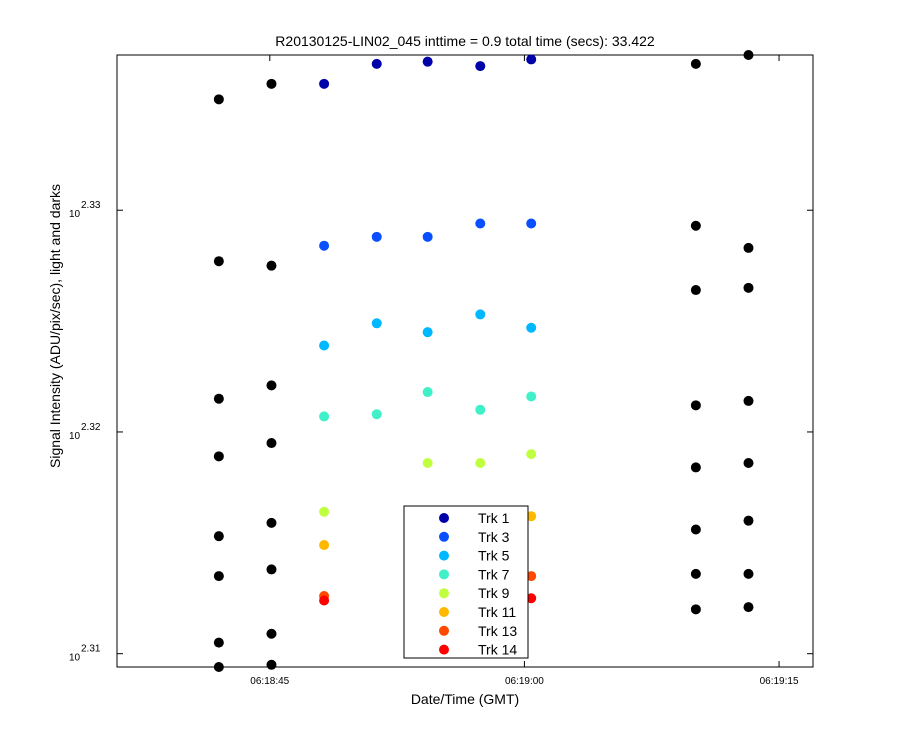 The height and width of the screenshot is (755, 900). Describe the element at coordinates (91, 649) in the screenshot. I see `y-tick-exponent: 2.31` at that location.